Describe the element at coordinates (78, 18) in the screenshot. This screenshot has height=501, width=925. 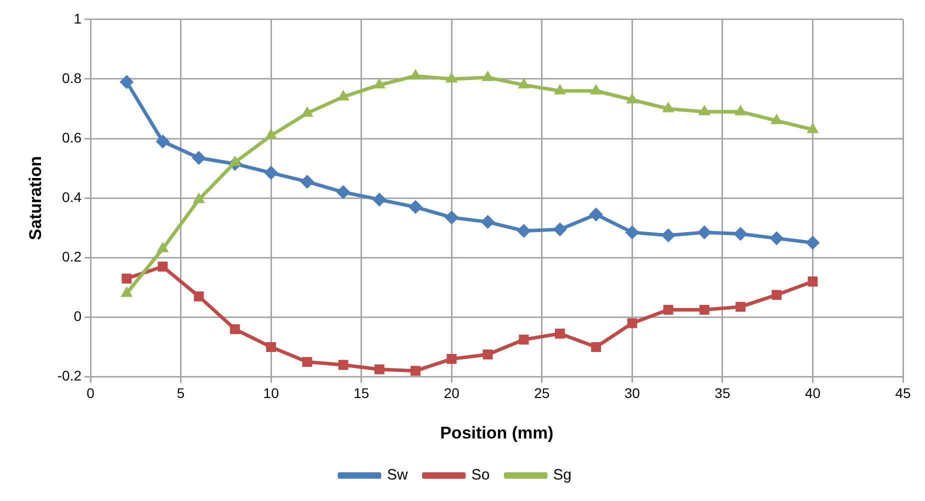
I see `y-tick-label: 1` at that location.